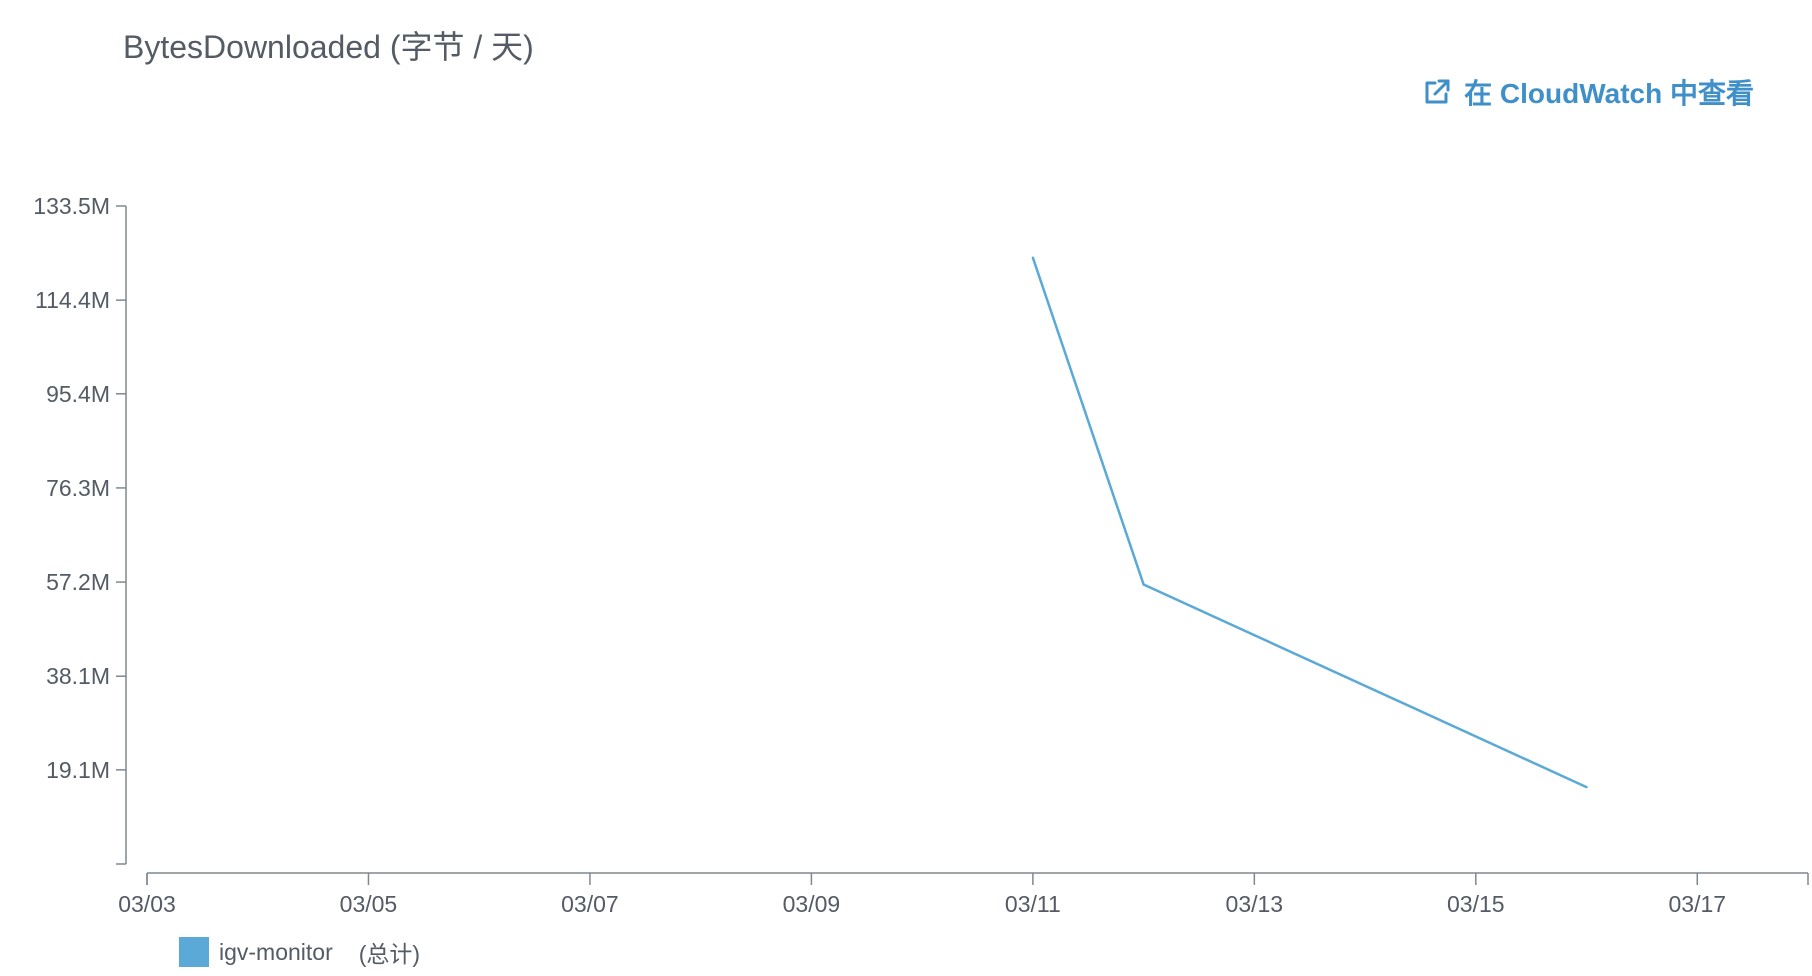  Describe the element at coordinates (78, 582) in the screenshot. I see `y-tick-label: 57.2M` at that location.